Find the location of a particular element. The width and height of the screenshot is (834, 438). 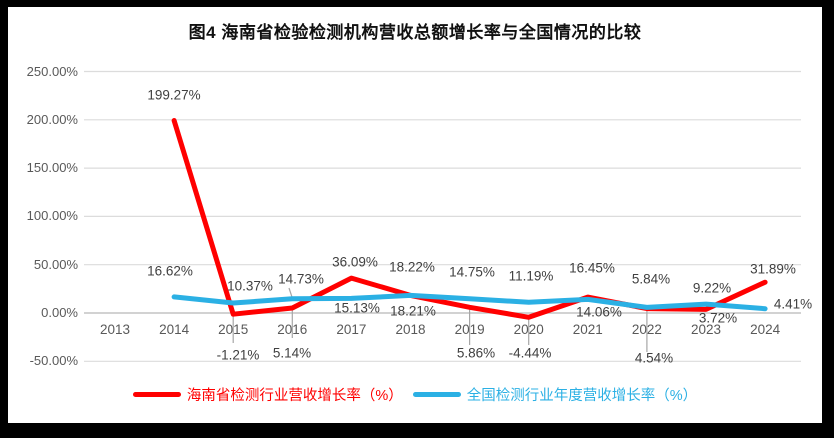

x-tick-label: 2021 is located at coordinates (587, 329).